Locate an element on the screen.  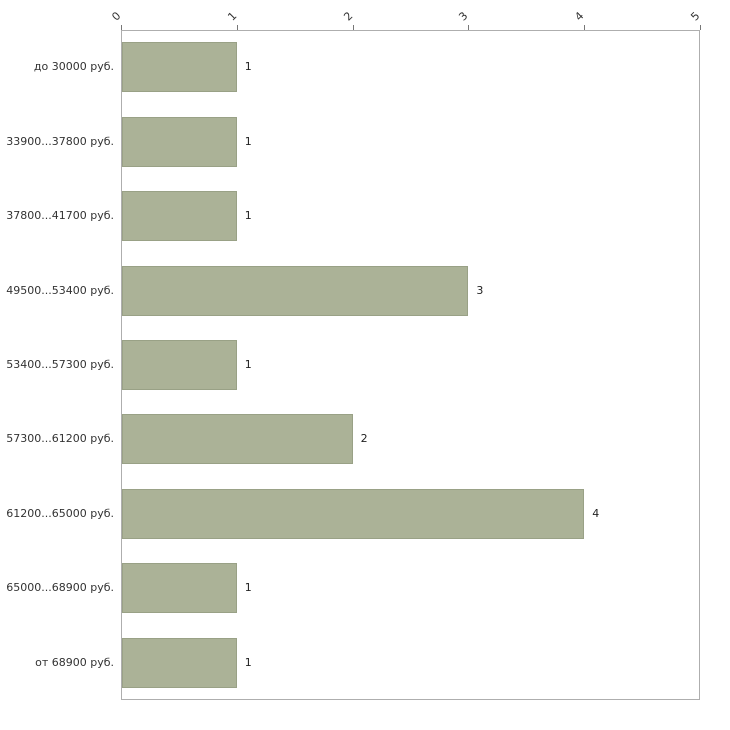
bar-value-label: 4 is located at coordinates (596, 513).